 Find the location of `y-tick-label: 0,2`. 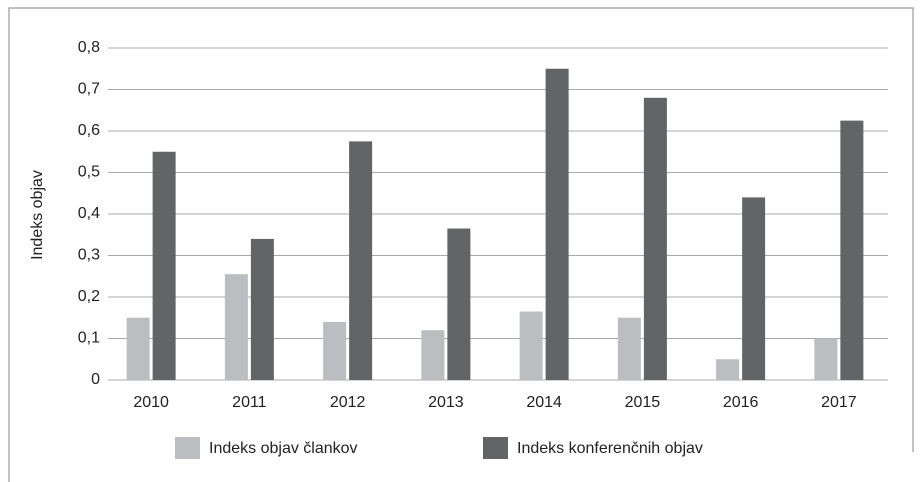

y-tick-label: 0,2 is located at coordinates (89, 296).